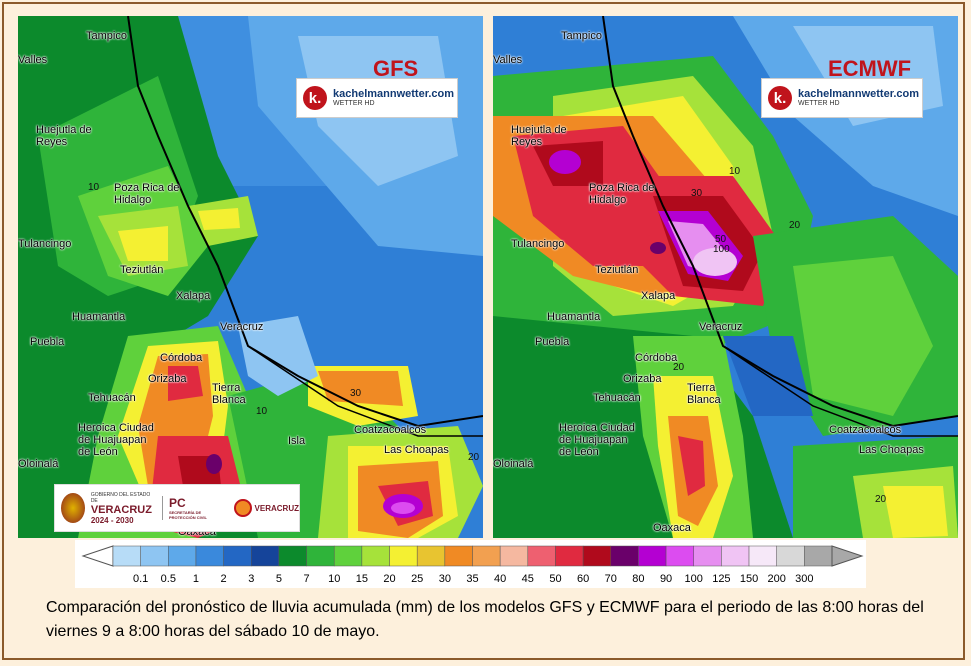 The image size is (971, 666). What do you see at coordinates (870, 68) in the screenshot?
I see `ecmwf-model-label: ECMWF` at bounding box center [870, 68].